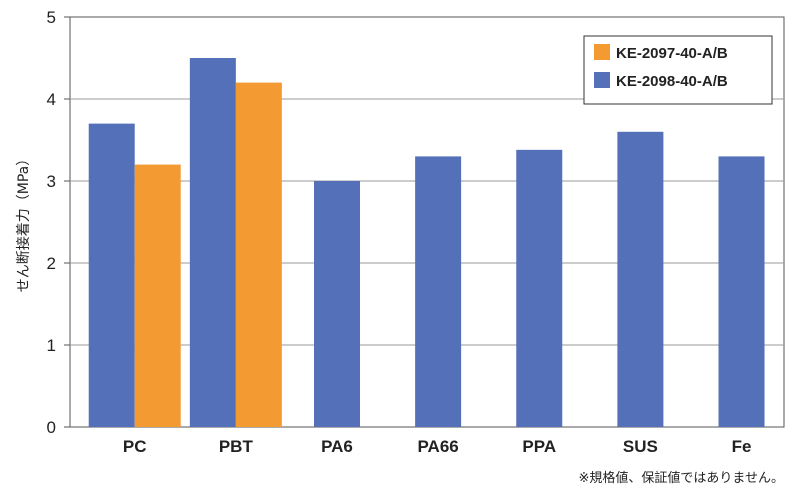 This screenshot has height=504, width=800. I want to click on legend-label: KE-2097-40-A/B, so click(672, 53).